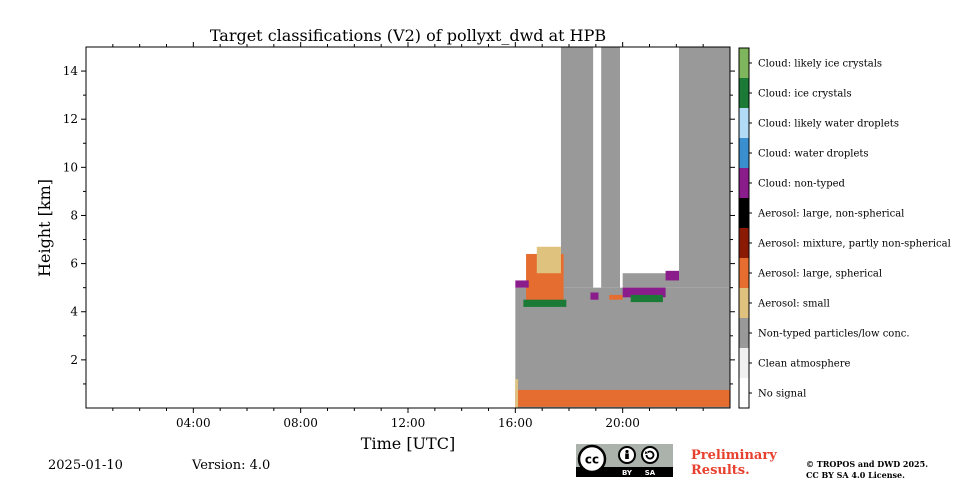 This screenshot has width=960, height=481. Describe the element at coordinates (44, 228) in the screenshot. I see `y-axis-label: Height [km]` at that location.